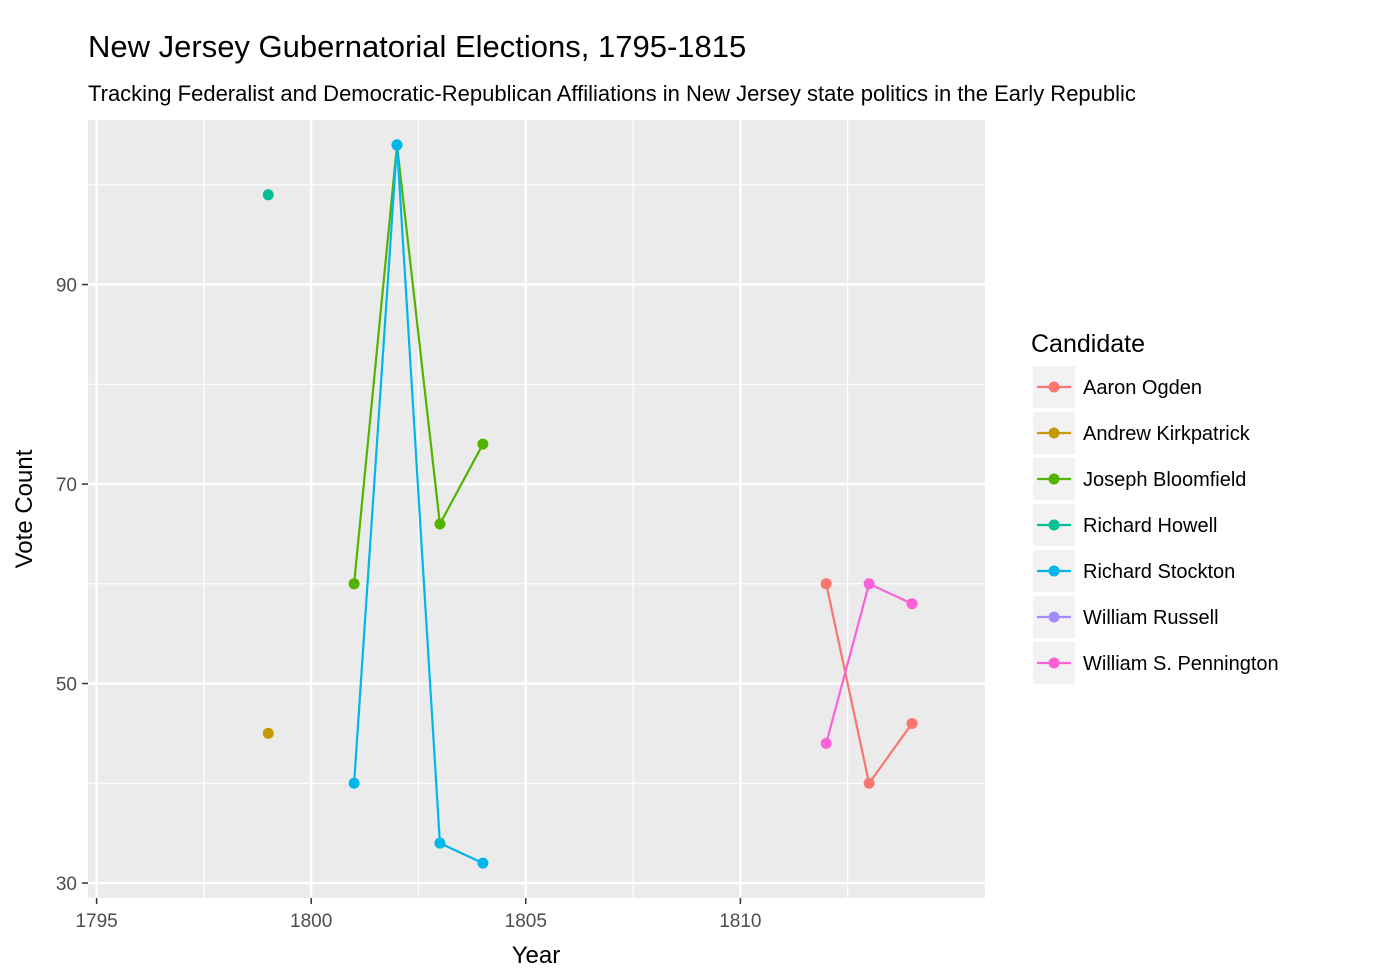 The image size is (1378, 980). Describe the element at coordinates (24, 508) in the screenshot. I see `y-axis-title: Vote Count` at that location.